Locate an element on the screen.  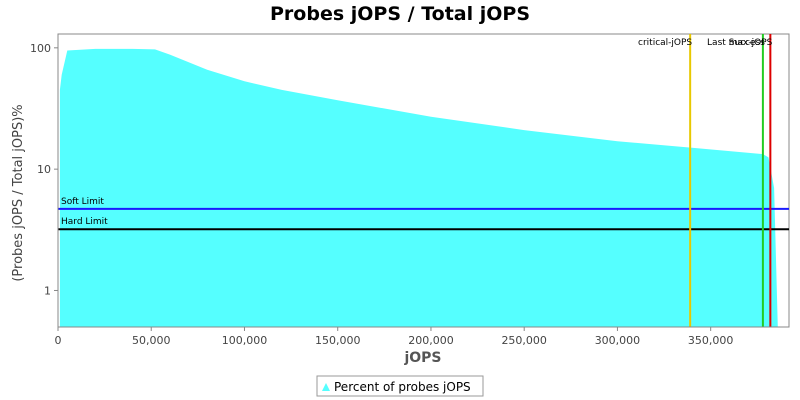
y-tick-label-1: 10 is located at coordinates (44, 169).